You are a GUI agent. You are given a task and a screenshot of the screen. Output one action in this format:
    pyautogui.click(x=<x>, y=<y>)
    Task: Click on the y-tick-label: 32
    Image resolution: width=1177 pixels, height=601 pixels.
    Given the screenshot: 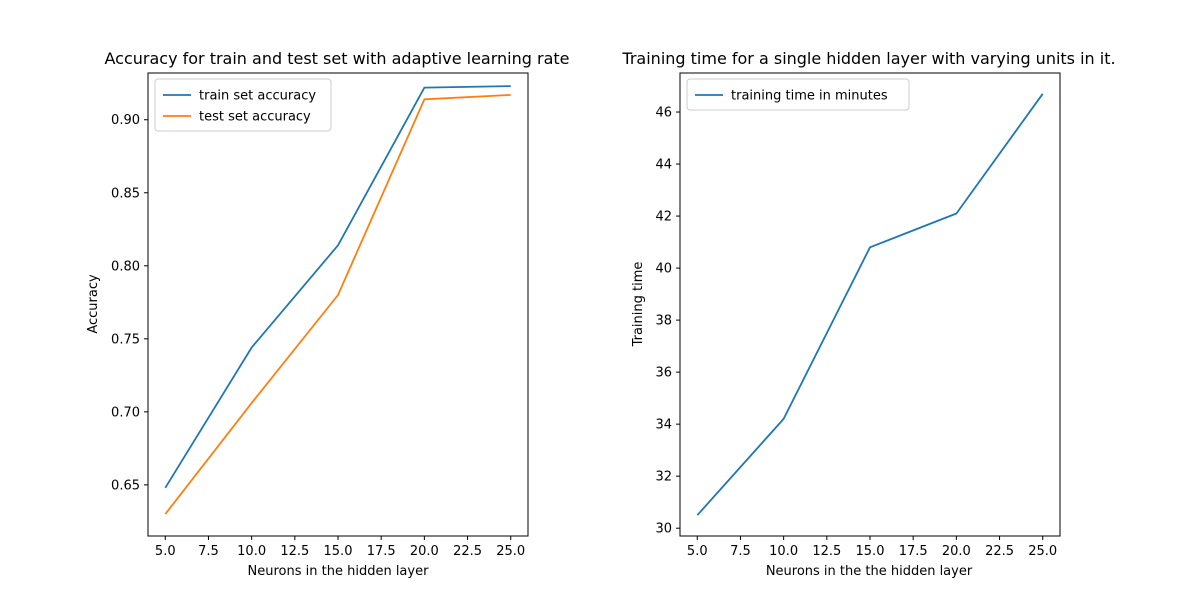 What is the action you would take?
    pyautogui.click(x=663, y=477)
    